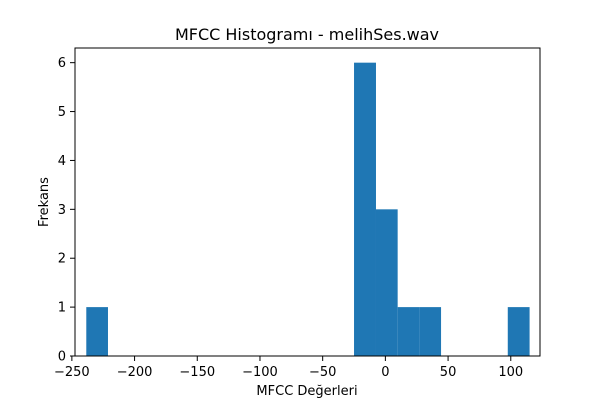 This screenshot has height=400, width=600. Describe the element at coordinates (510, 372) in the screenshot. I see `x-tick-label-7: 100` at that location.